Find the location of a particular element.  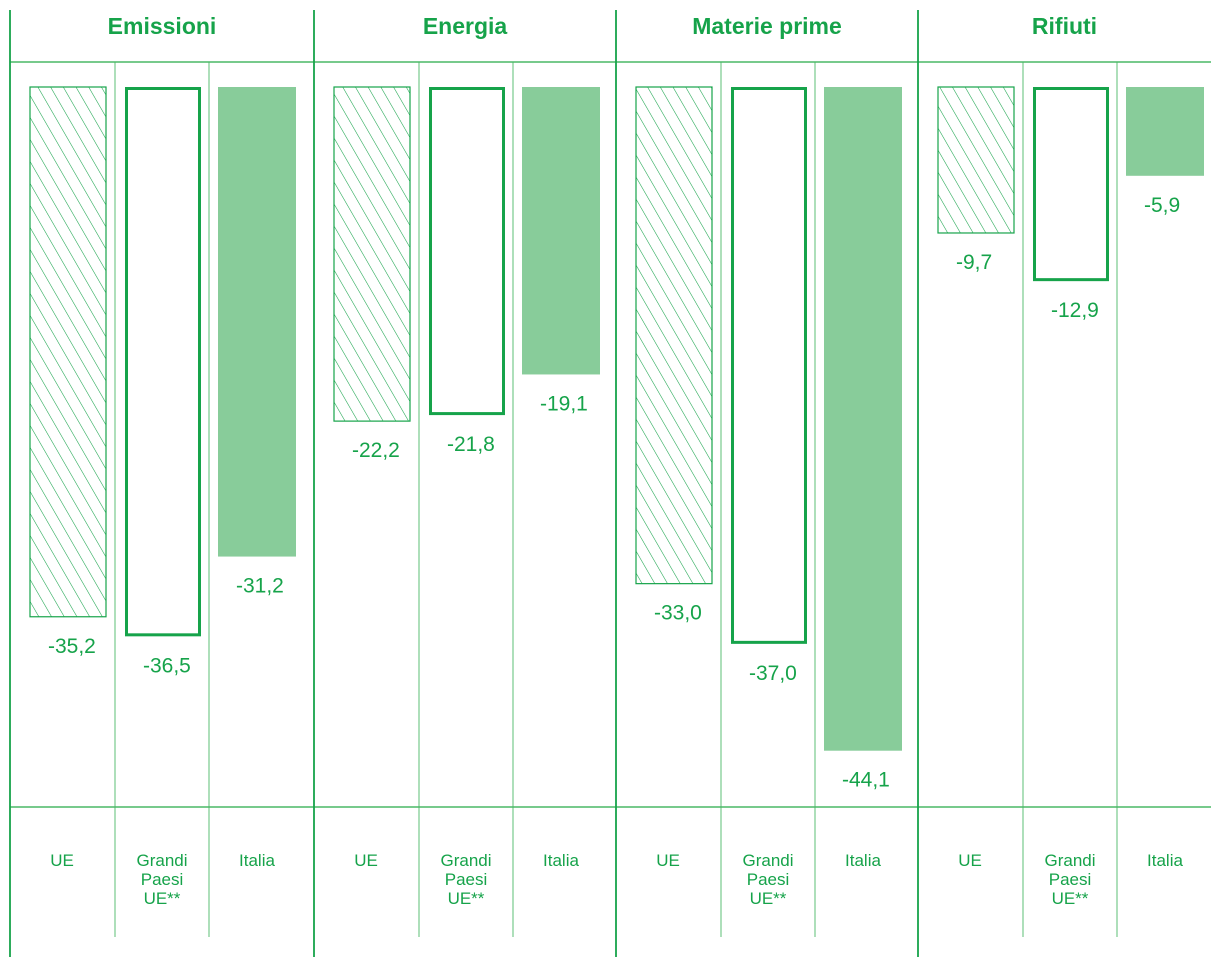

data-label: -12,9 is located at coordinates (1075, 310).